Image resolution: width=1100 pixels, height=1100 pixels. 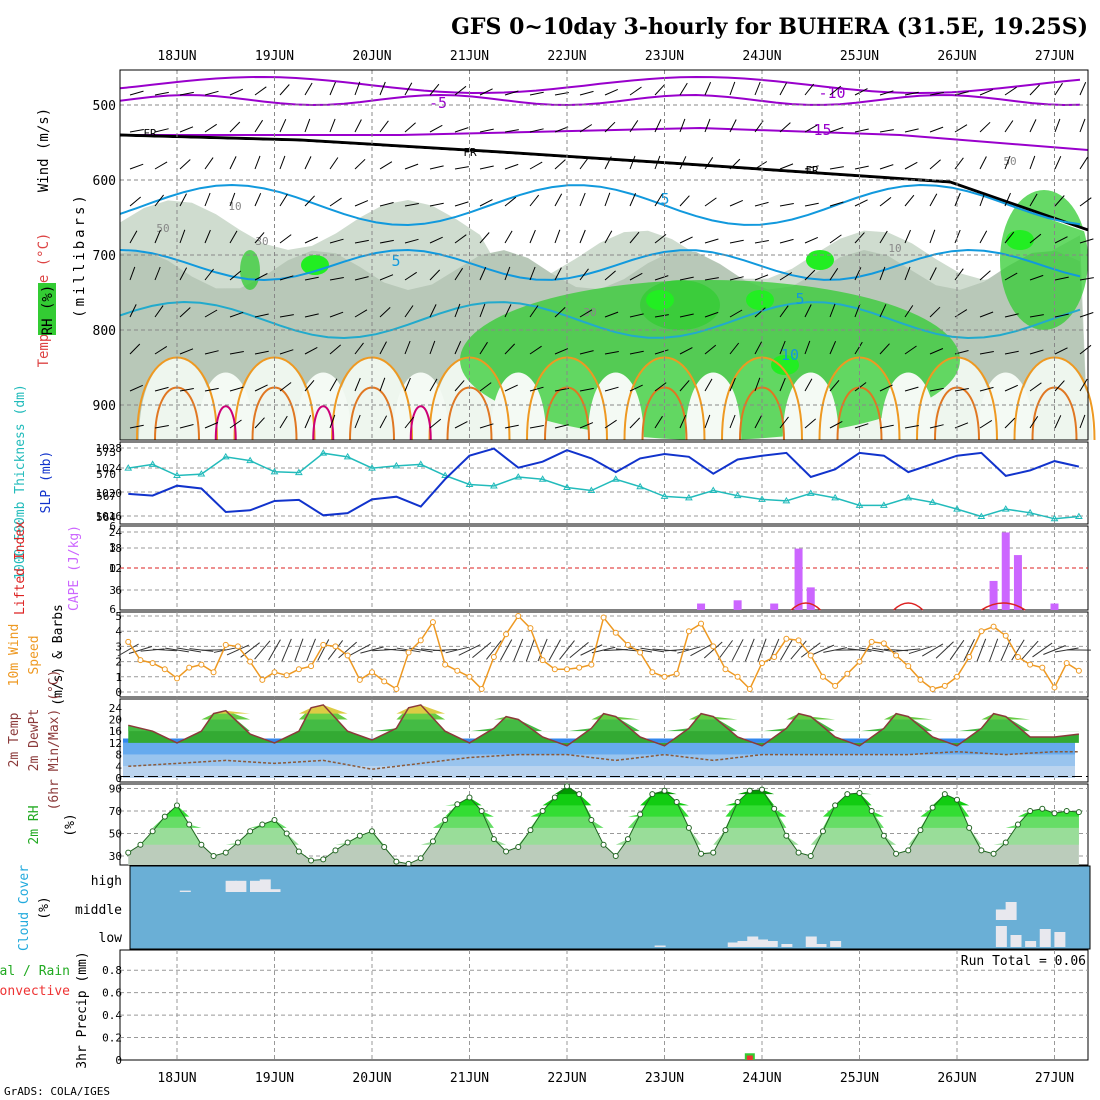 What do you see at coordinates (20, 482) in the screenshot?
I see `ylabel-thickness: 1000-500mb Thickness (dm)` at bounding box center [20, 482].